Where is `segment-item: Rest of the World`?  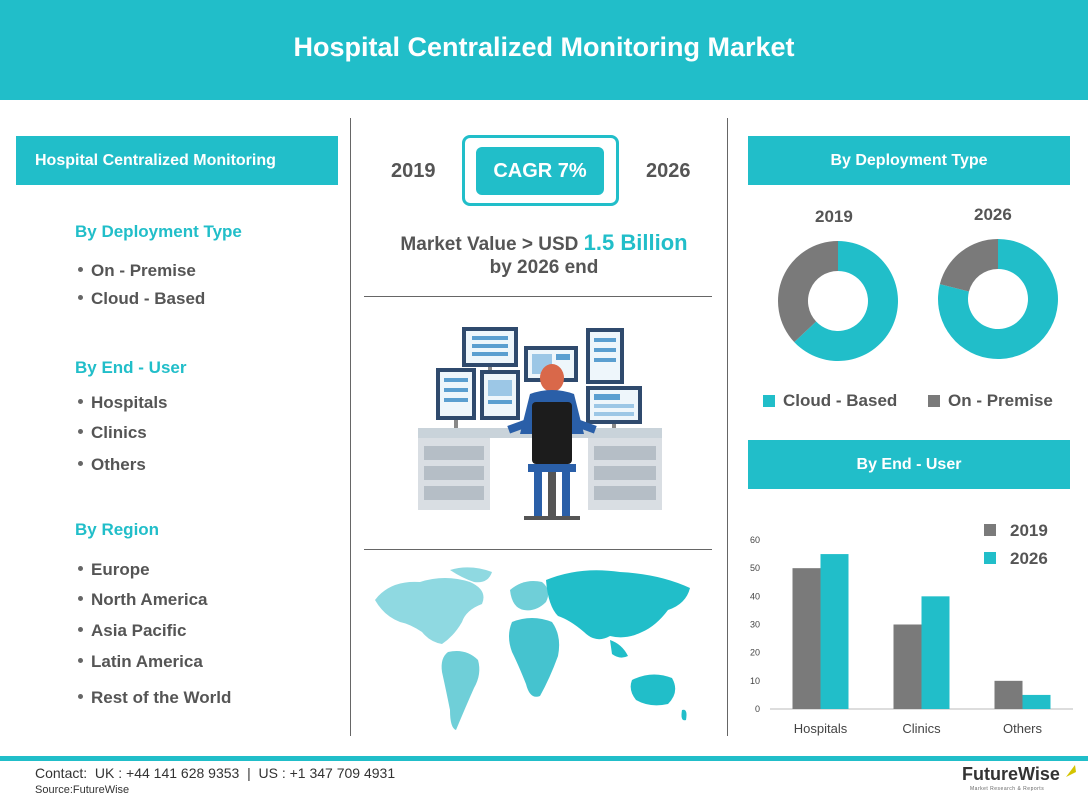 segment-item: Rest of the World is located at coordinates (154, 698).